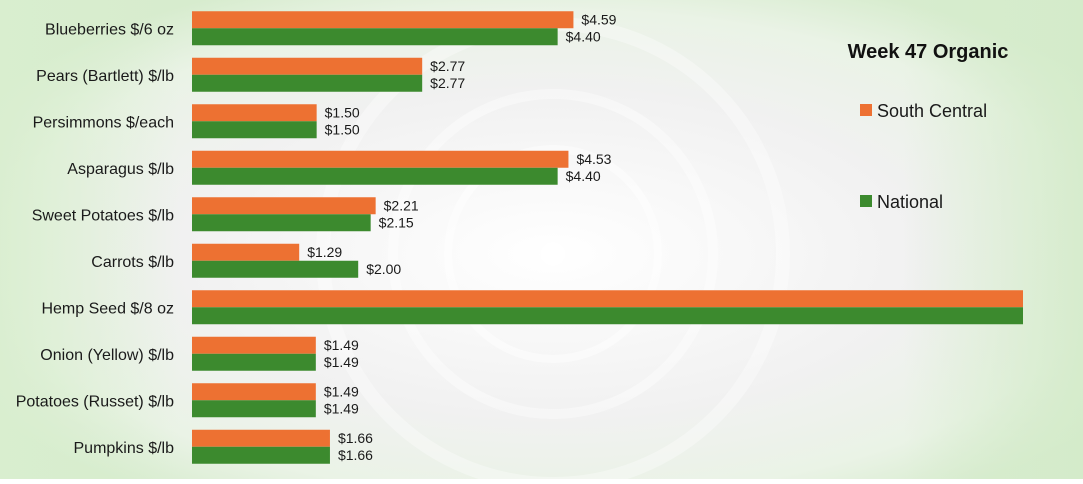 This screenshot has height=484, width=1083. Describe the element at coordinates (583, 176) in the screenshot. I see `data-label-national-asparagus-lb: $4.40` at that location.